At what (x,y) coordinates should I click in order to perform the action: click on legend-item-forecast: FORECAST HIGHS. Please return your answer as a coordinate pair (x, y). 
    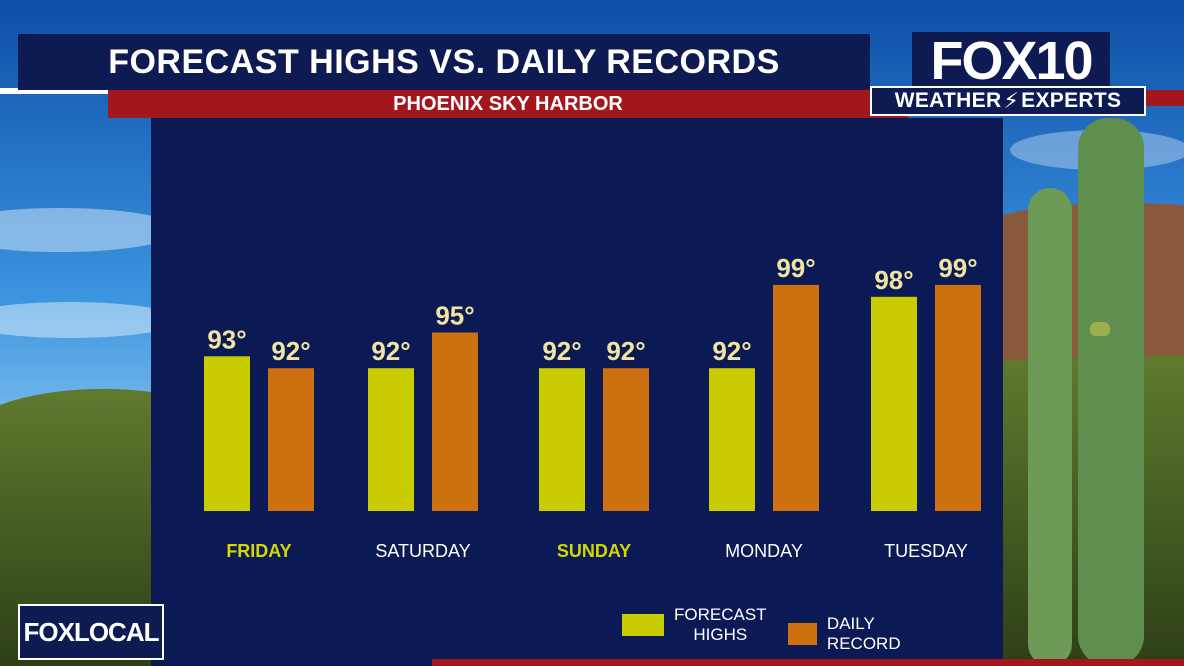
    Looking at the image, I should click on (694, 625).